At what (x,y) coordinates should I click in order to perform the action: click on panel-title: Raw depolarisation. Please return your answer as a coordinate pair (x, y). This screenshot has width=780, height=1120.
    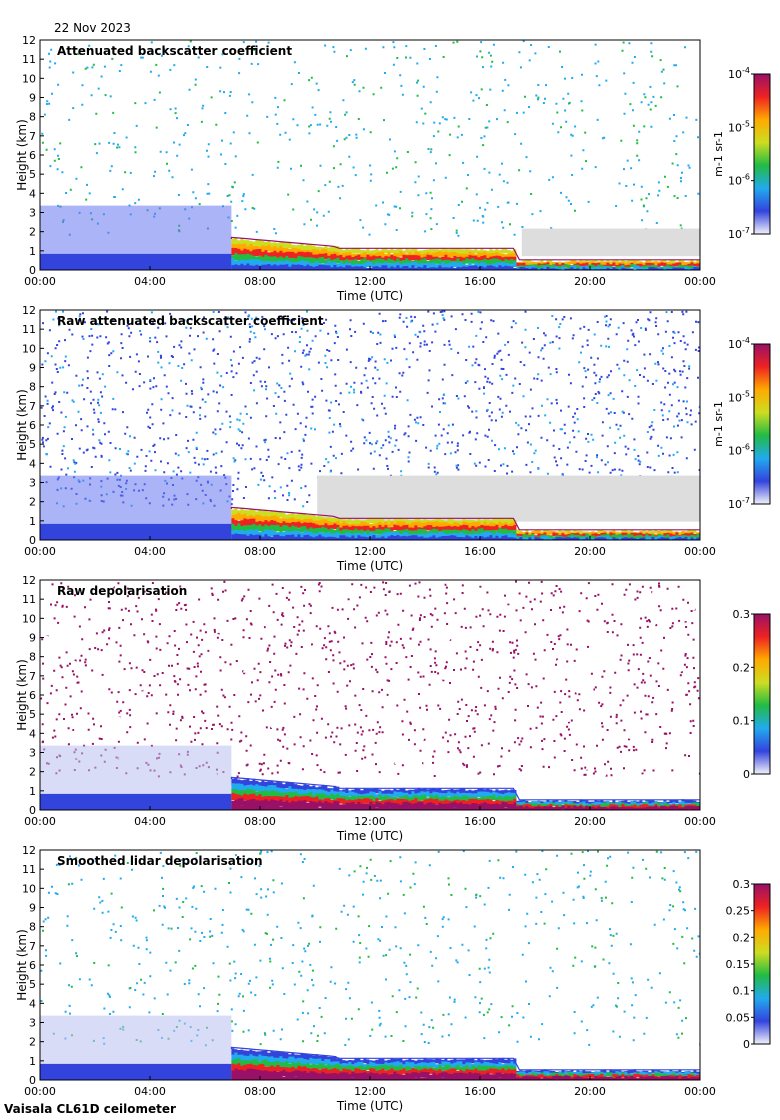
    Looking at the image, I should click on (122, 591).